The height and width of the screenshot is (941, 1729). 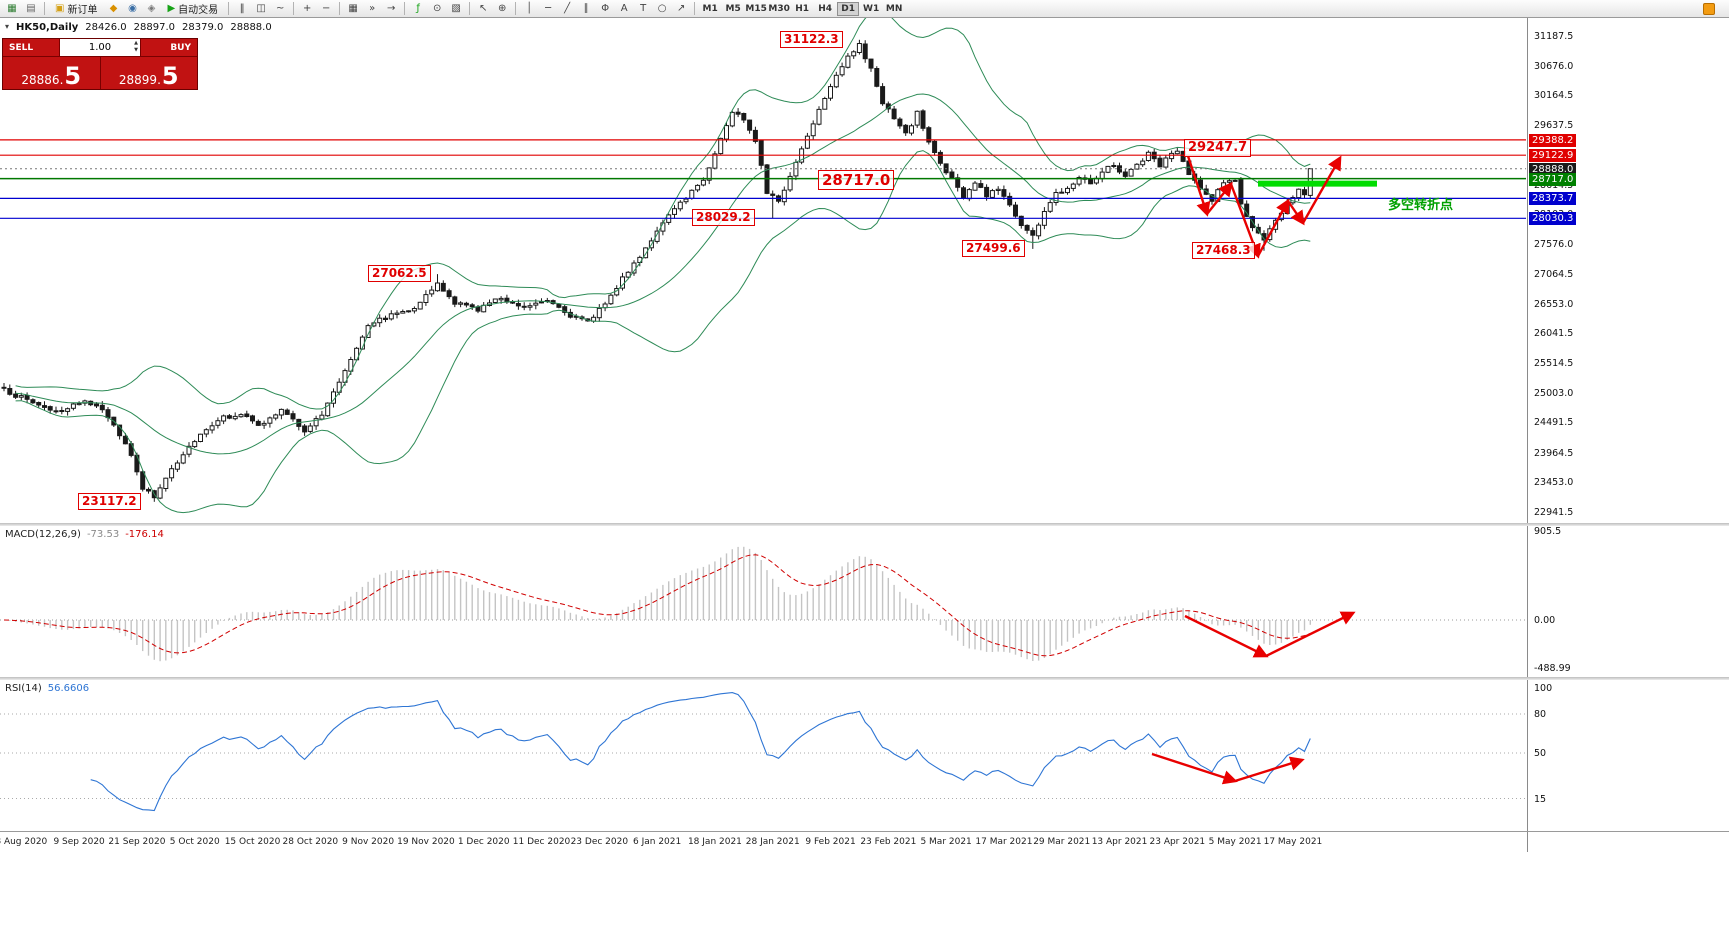 What do you see at coordinates (326, 8) in the screenshot?
I see `zoom-out-icon: −` at bounding box center [326, 8].